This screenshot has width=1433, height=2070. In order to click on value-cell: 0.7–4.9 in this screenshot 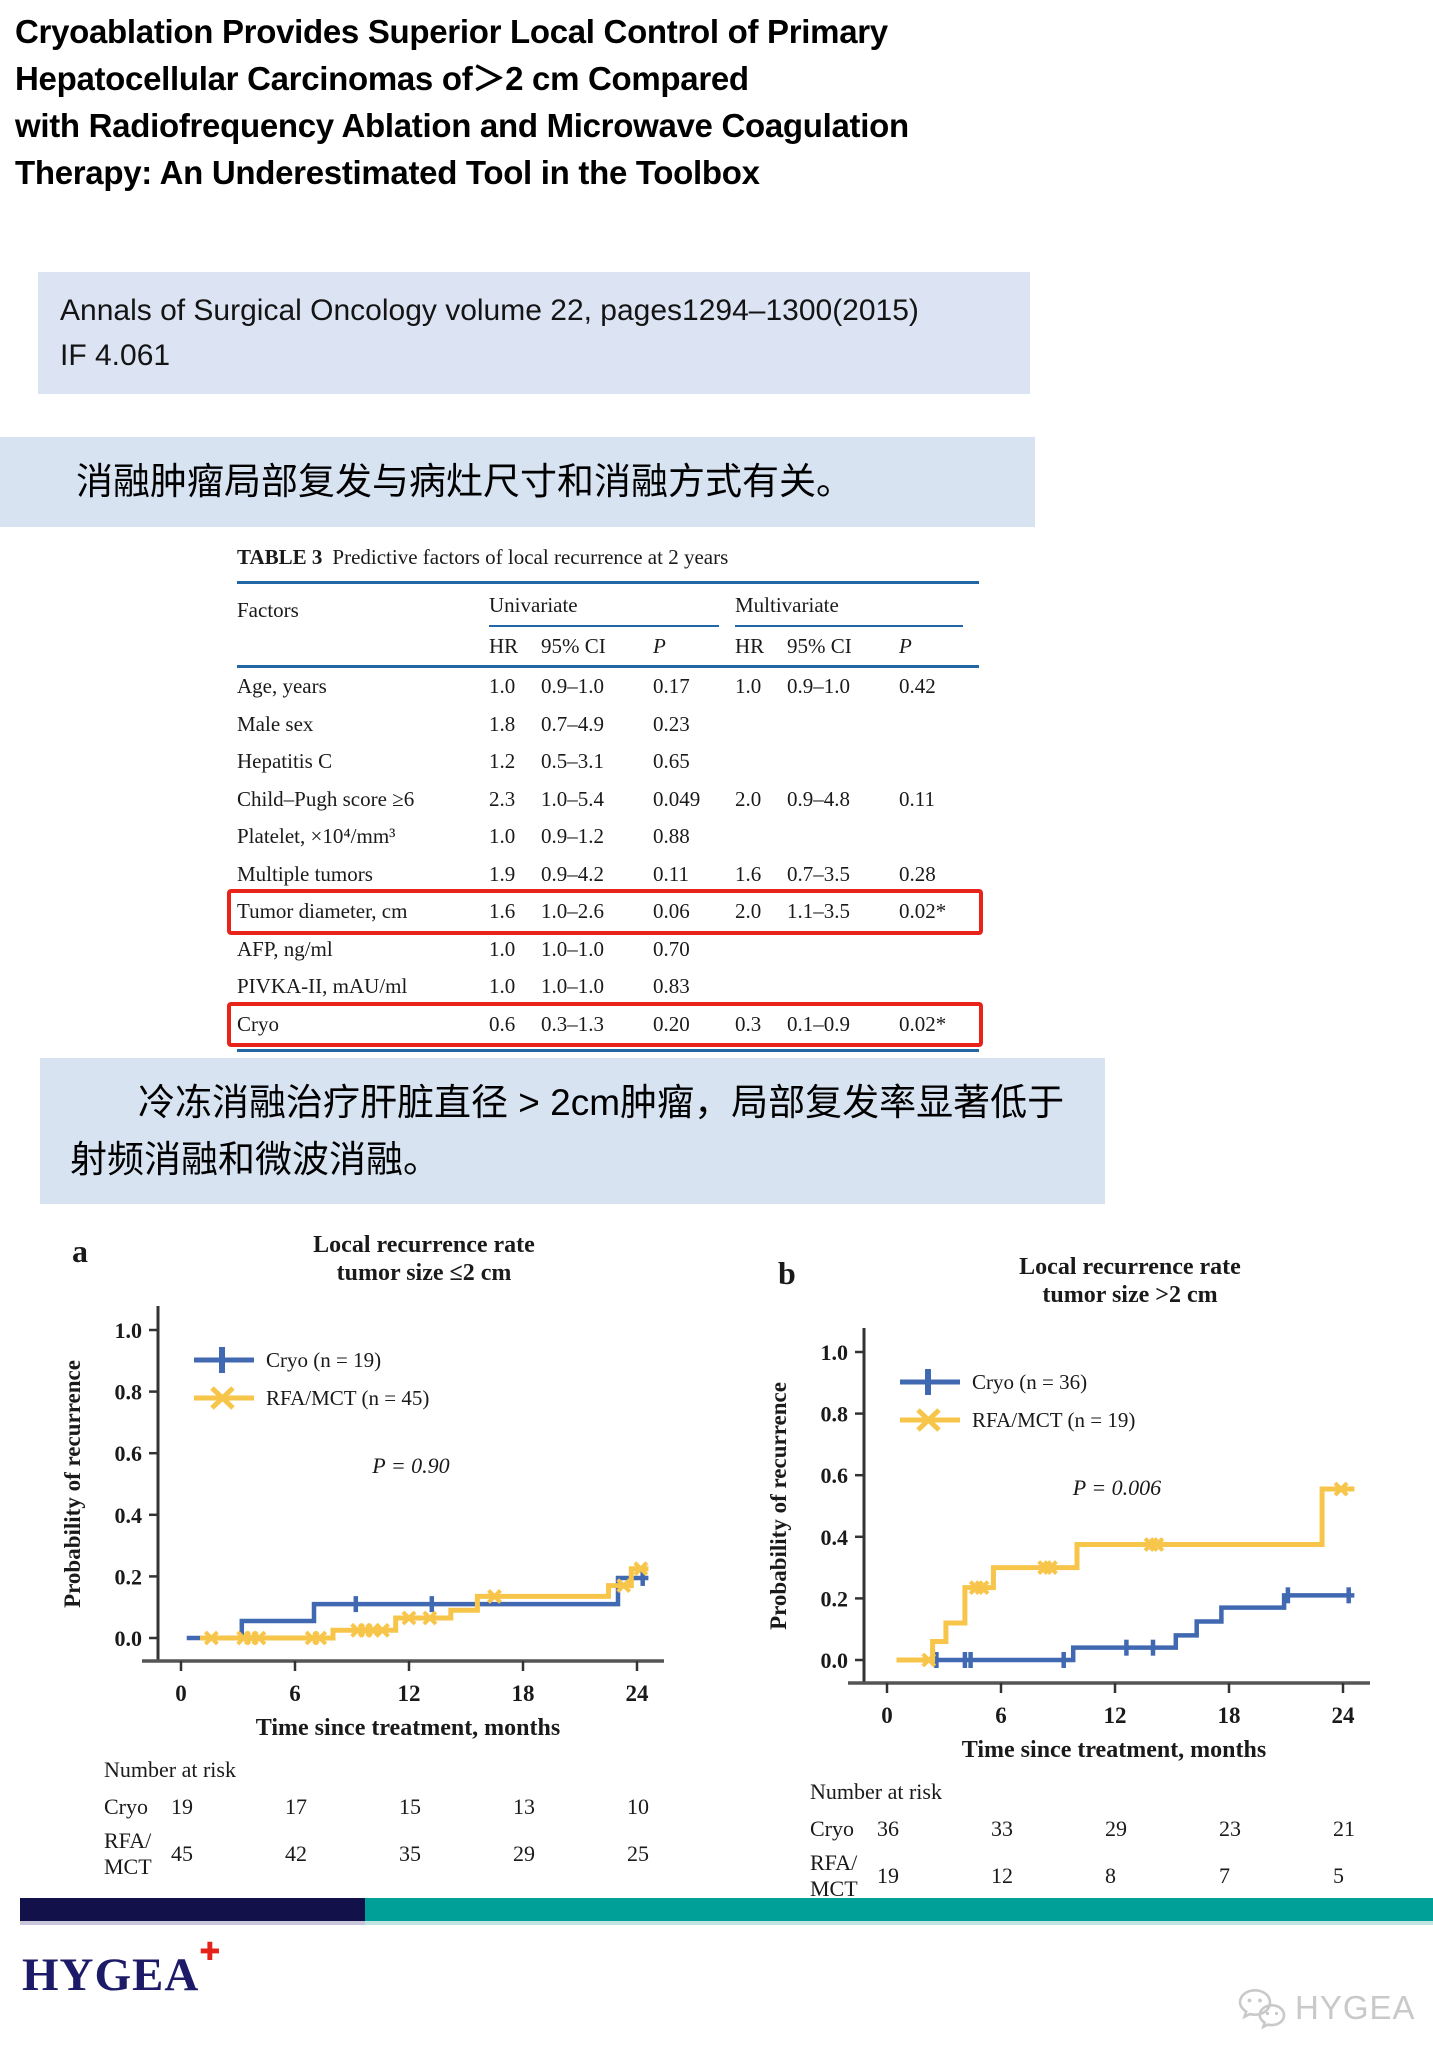, I will do `click(572, 723)`.